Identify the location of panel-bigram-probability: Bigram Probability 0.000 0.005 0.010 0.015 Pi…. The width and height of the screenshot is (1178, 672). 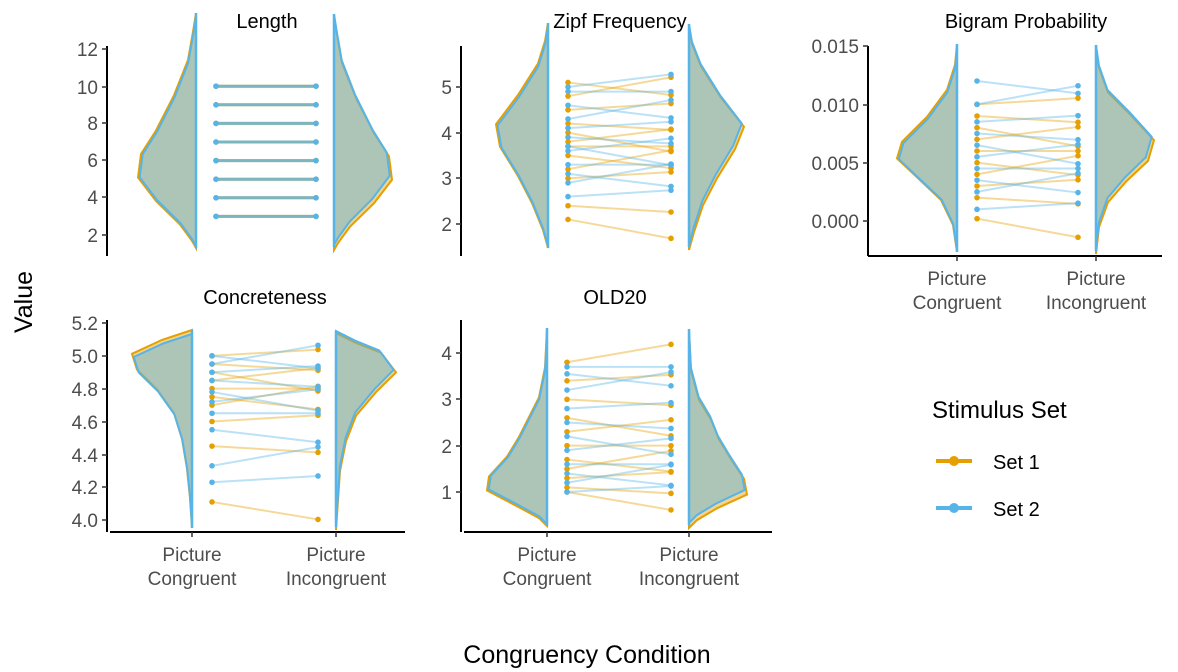
(986, 162).